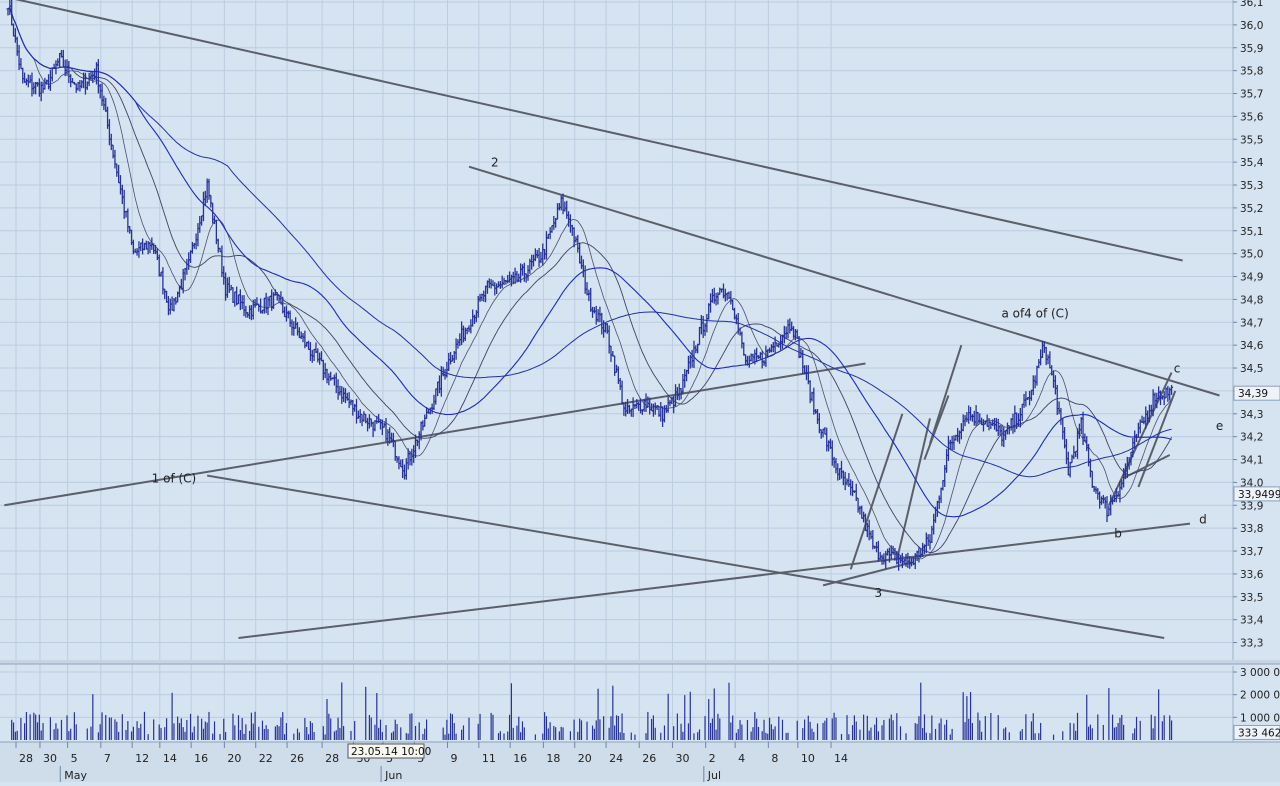  What do you see at coordinates (74, 758) in the screenshot?
I see `day-label: 5` at bounding box center [74, 758].